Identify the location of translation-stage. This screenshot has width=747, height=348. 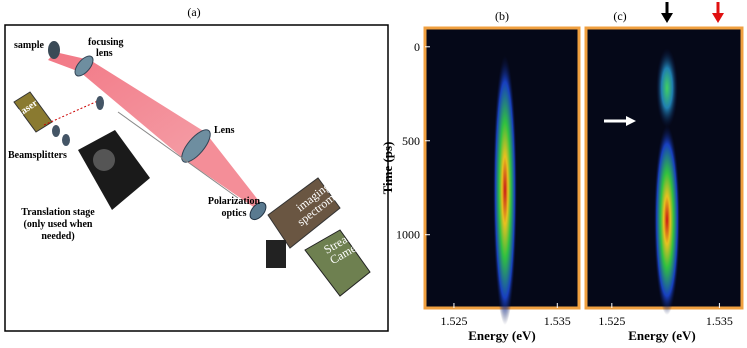
(114, 170).